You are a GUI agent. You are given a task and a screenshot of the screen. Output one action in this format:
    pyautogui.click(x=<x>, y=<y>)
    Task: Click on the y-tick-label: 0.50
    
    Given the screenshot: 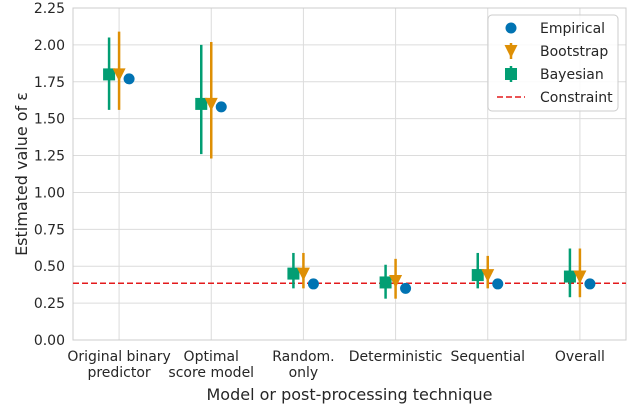 What is the action you would take?
    pyautogui.click(x=49, y=267)
    